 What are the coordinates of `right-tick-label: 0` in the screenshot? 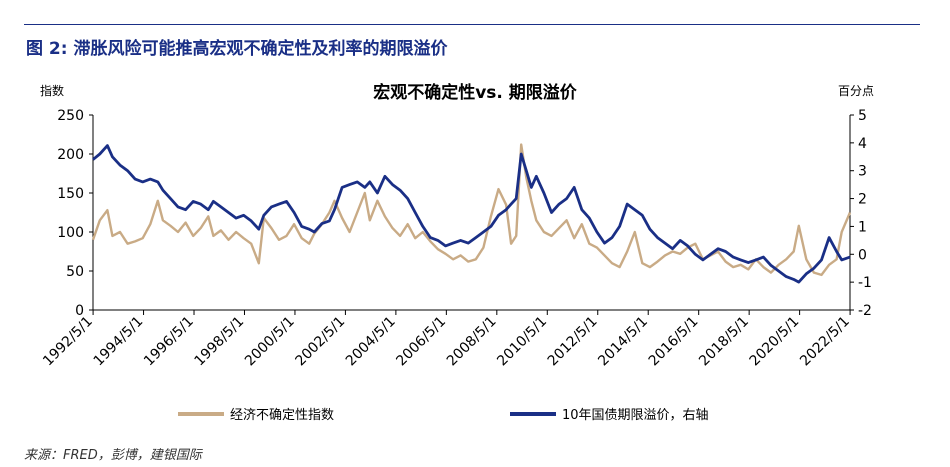 It's located at (862, 255).